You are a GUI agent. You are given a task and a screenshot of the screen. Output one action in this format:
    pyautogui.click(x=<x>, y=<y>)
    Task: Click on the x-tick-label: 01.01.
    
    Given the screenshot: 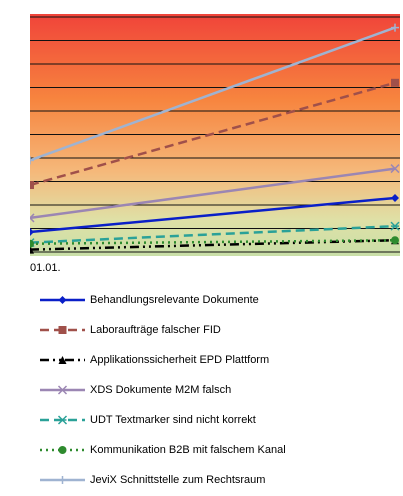 What is the action you would take?
    pyautogui.click(x=45, y=268)
    